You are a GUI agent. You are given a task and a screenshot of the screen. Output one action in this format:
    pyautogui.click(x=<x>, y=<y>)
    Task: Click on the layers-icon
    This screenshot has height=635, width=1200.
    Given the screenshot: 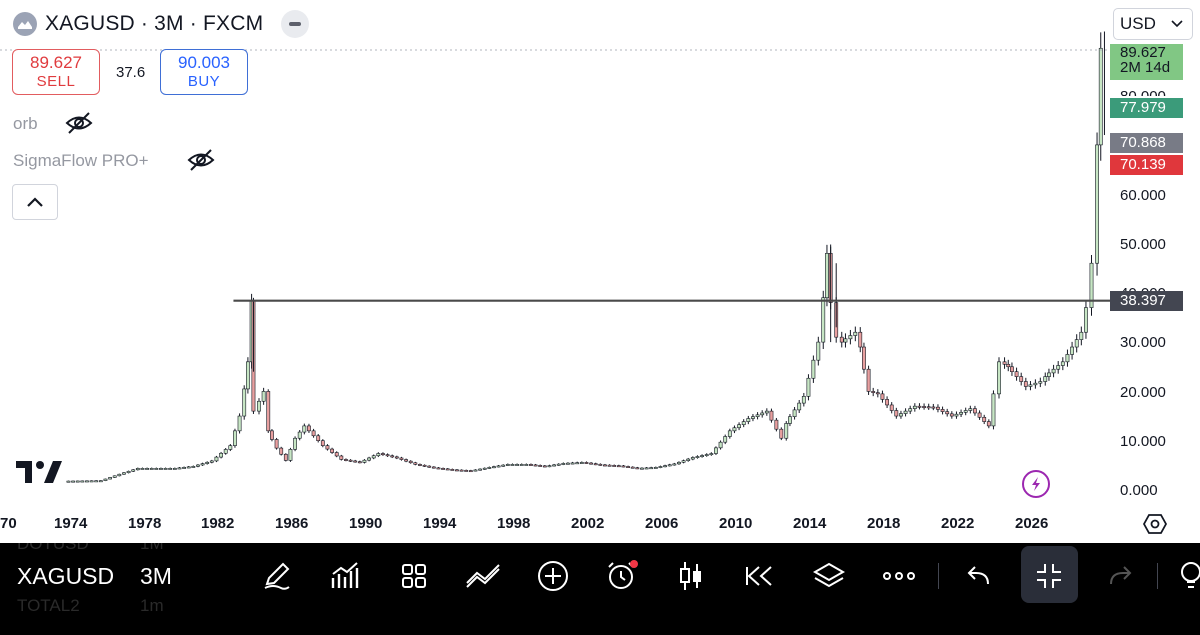 What is the action you would take?
    pyautogui.click(x=829, y=576)
    